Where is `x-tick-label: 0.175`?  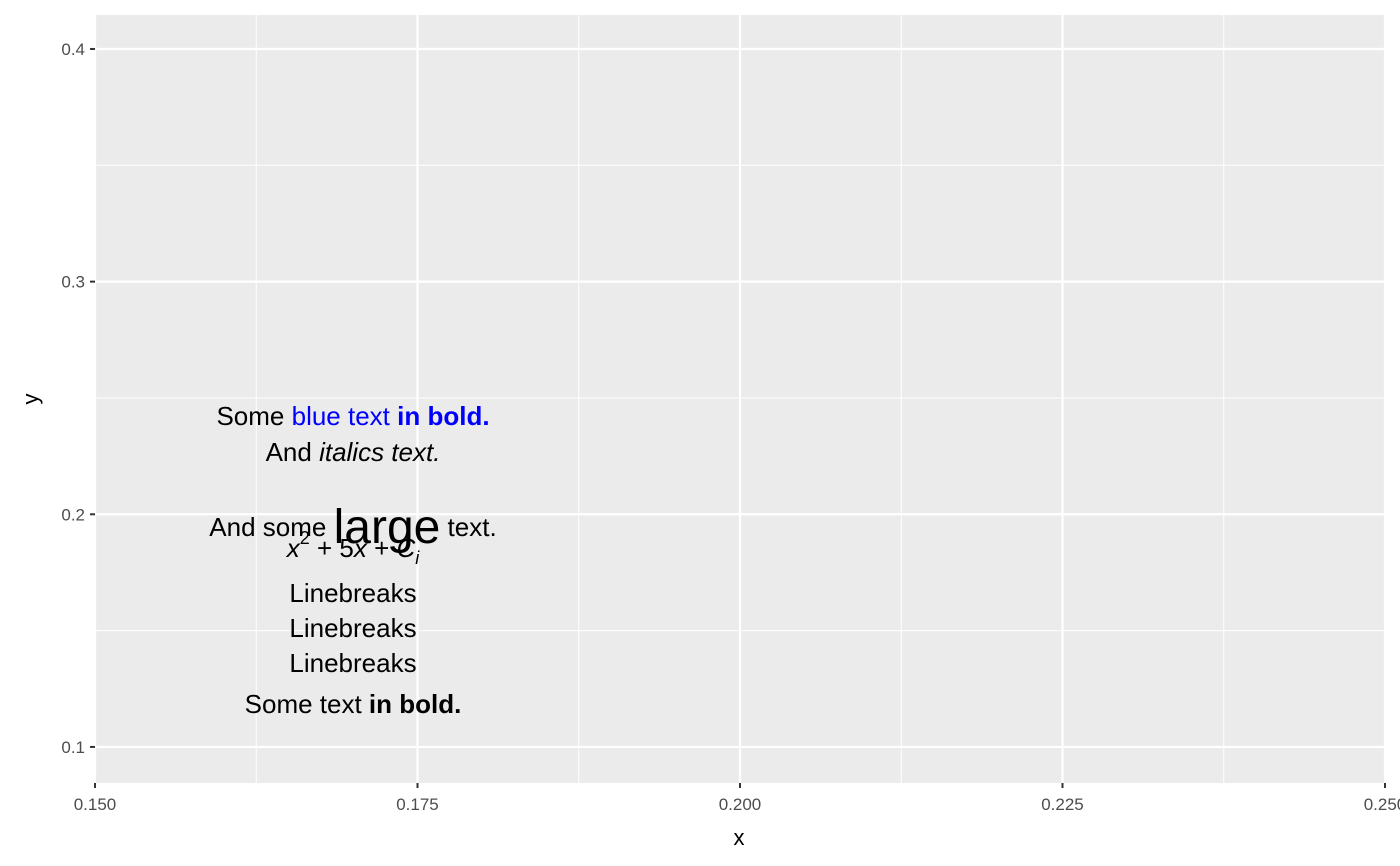
x-tick-label: 0.175 is located at coordinates (417, 804).